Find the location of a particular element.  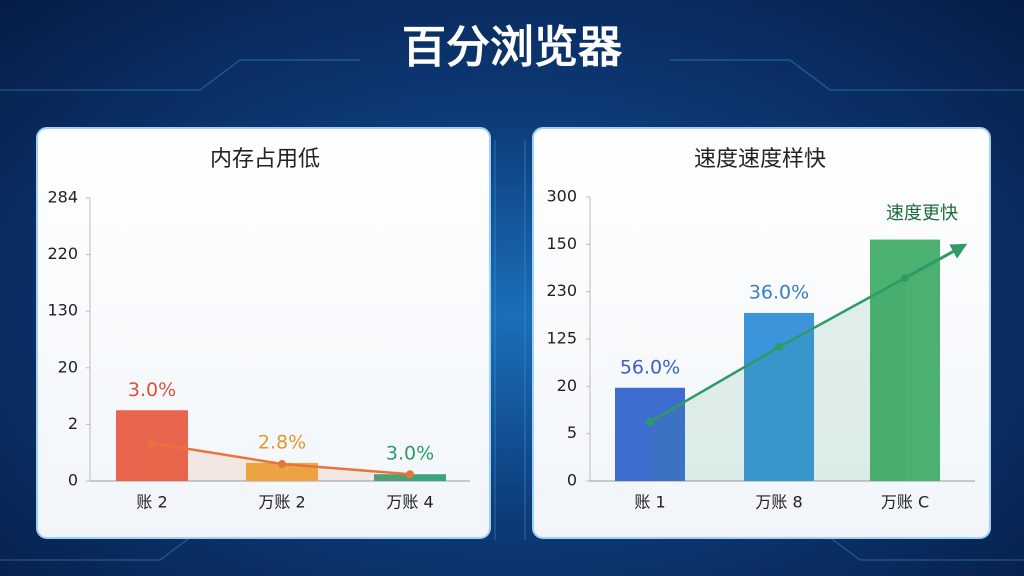

x-tick-label: 万账 4 is located at coordinates (409, 502).